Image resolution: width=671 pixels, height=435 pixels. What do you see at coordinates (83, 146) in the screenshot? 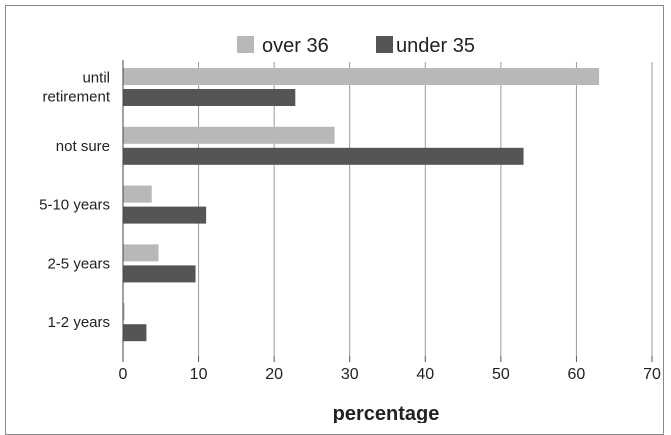
I see `category-label-1-0: not sure` at bounding box center [83, 146].